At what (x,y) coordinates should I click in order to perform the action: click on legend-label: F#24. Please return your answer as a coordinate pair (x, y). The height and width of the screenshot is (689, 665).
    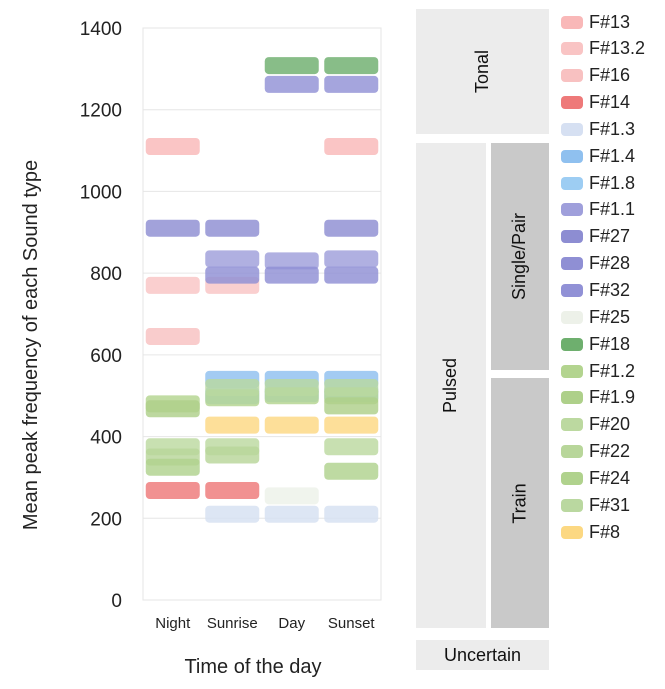
    Looking at the image, I should click on (610, 477).